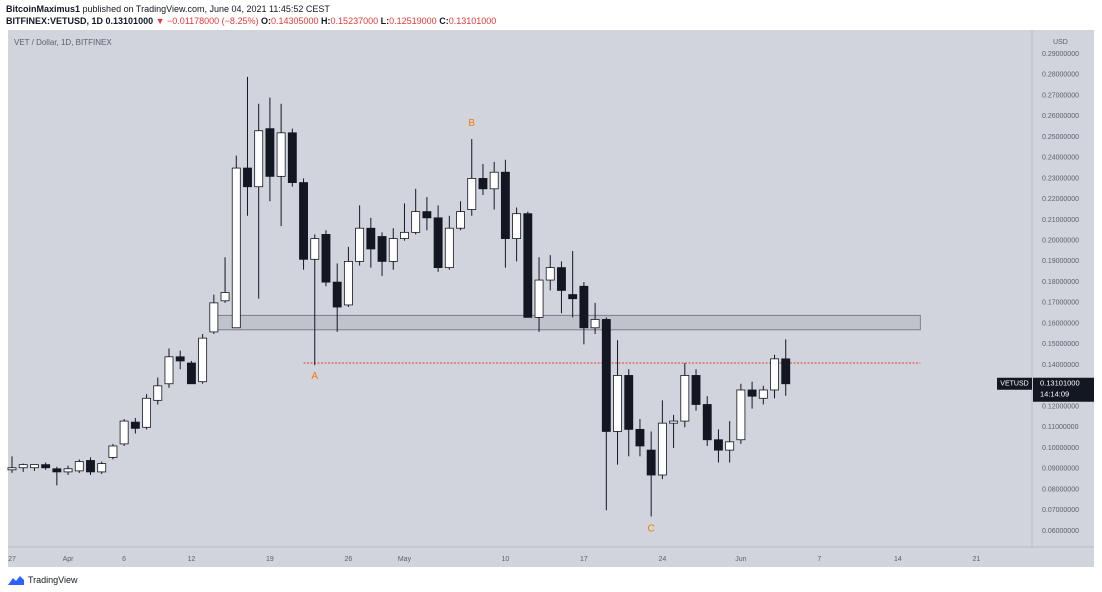 The width and height of the screenshot is (1102, 592). Describe the element at coordinates (16, 580) in the screenshot. I see `tradingview-logo-icon` at that location.